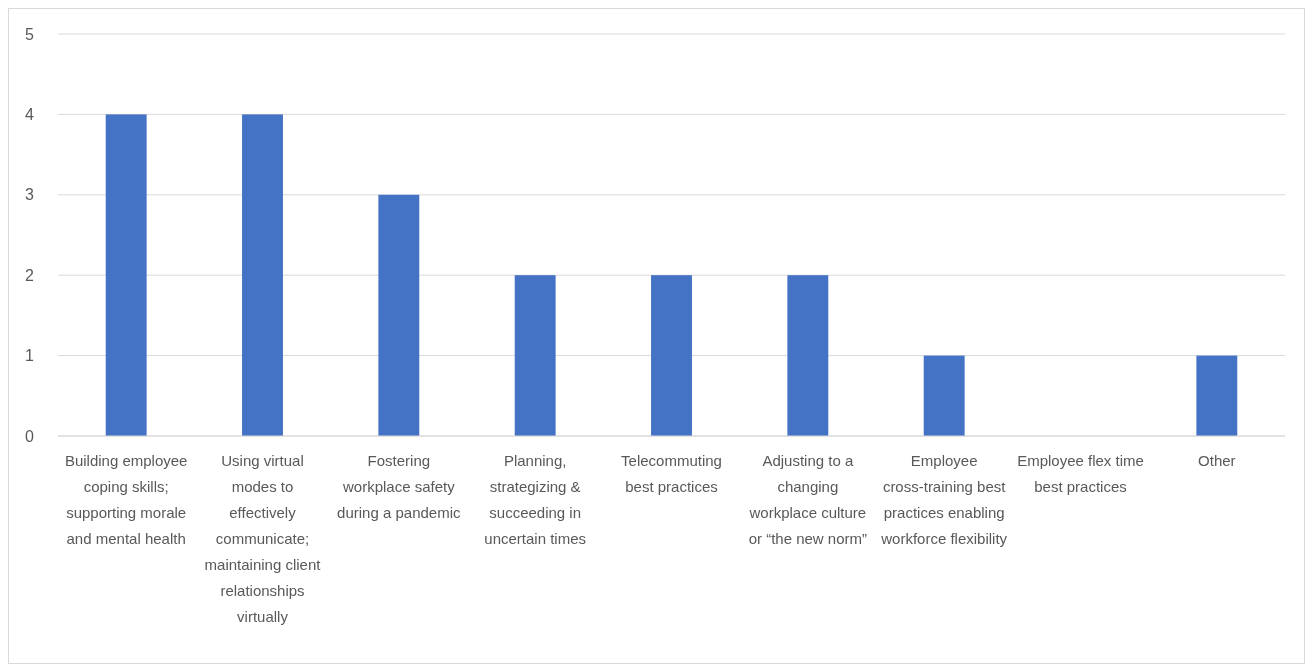 Image resolution: width=1313 pixels, height=672 pixels. Describe the element at coordinates (671, 473) in the screenshot. I see `x-tick-label: Telecommuting best practices` at that location.